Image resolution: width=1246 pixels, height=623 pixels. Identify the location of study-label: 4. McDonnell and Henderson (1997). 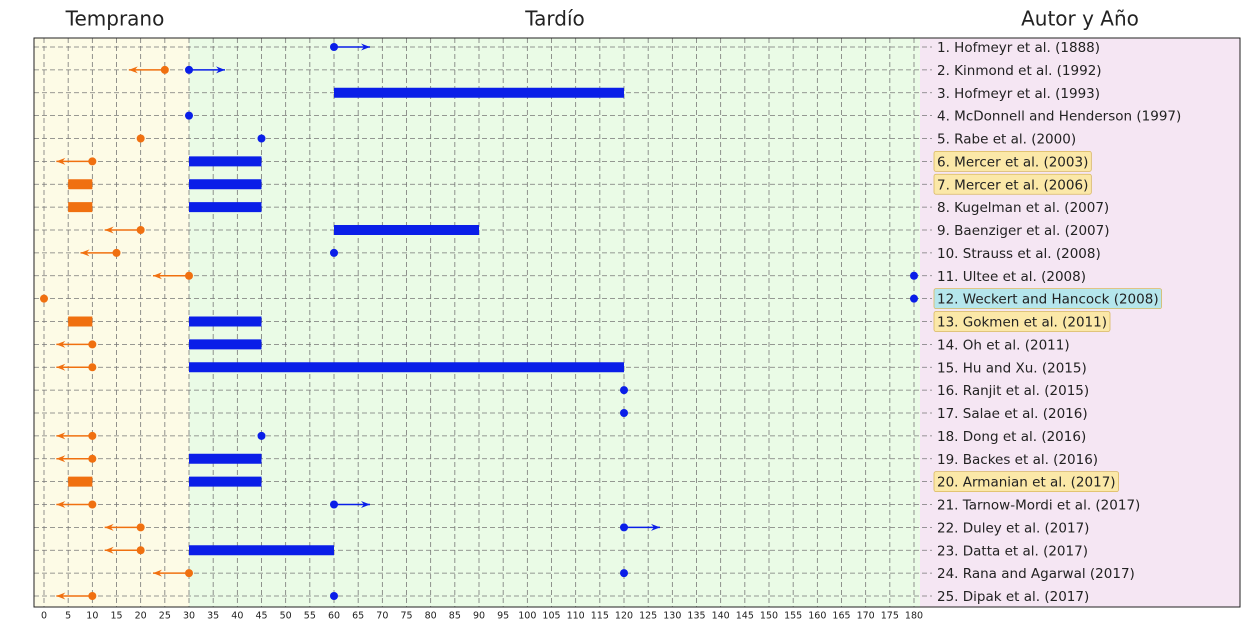
(1059, 117).